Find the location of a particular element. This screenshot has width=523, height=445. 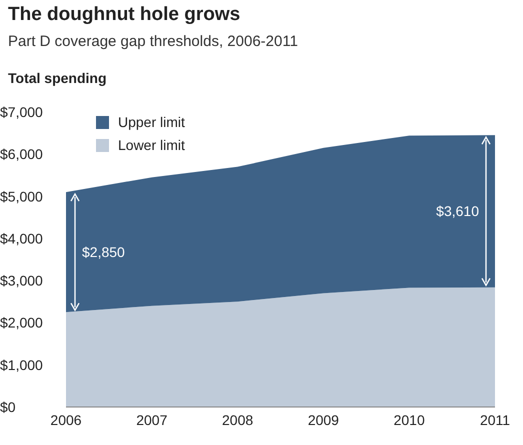

annotation: $3,610 is located at coordinates (458, 211).